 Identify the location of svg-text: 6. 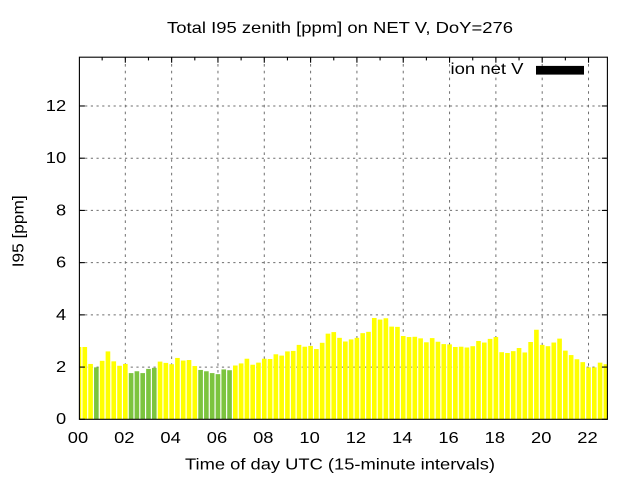
(61, 263).